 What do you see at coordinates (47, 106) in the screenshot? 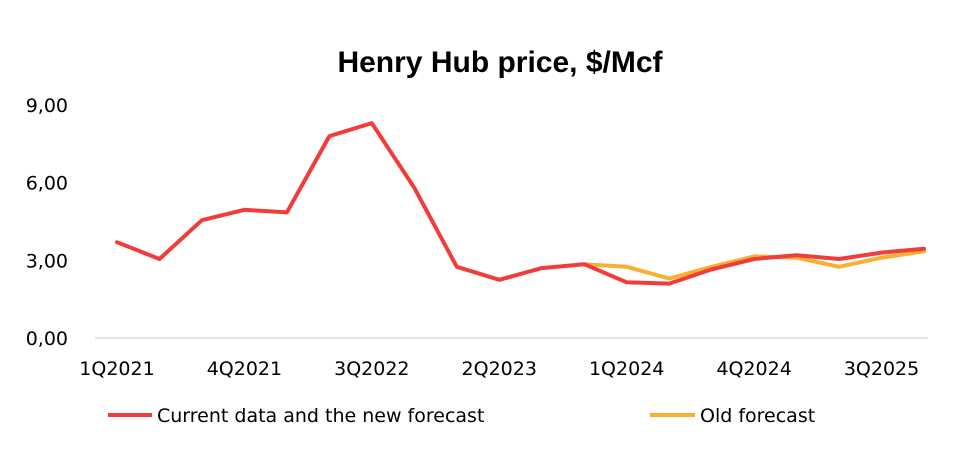
I see `y-tick-label: 9,00` at bounding box center [47, 106].